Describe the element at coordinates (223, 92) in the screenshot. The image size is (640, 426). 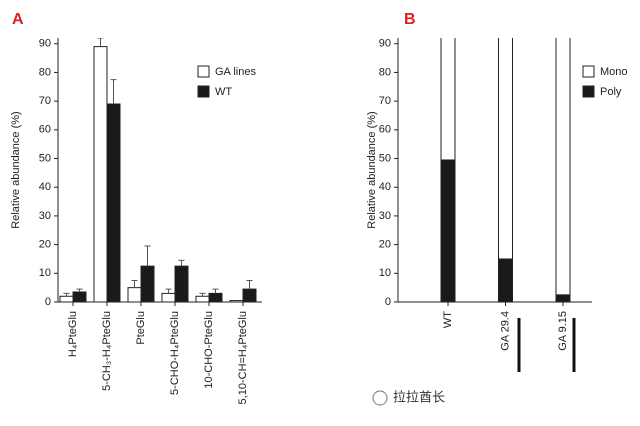
I see `legend-label: WT` at that location.